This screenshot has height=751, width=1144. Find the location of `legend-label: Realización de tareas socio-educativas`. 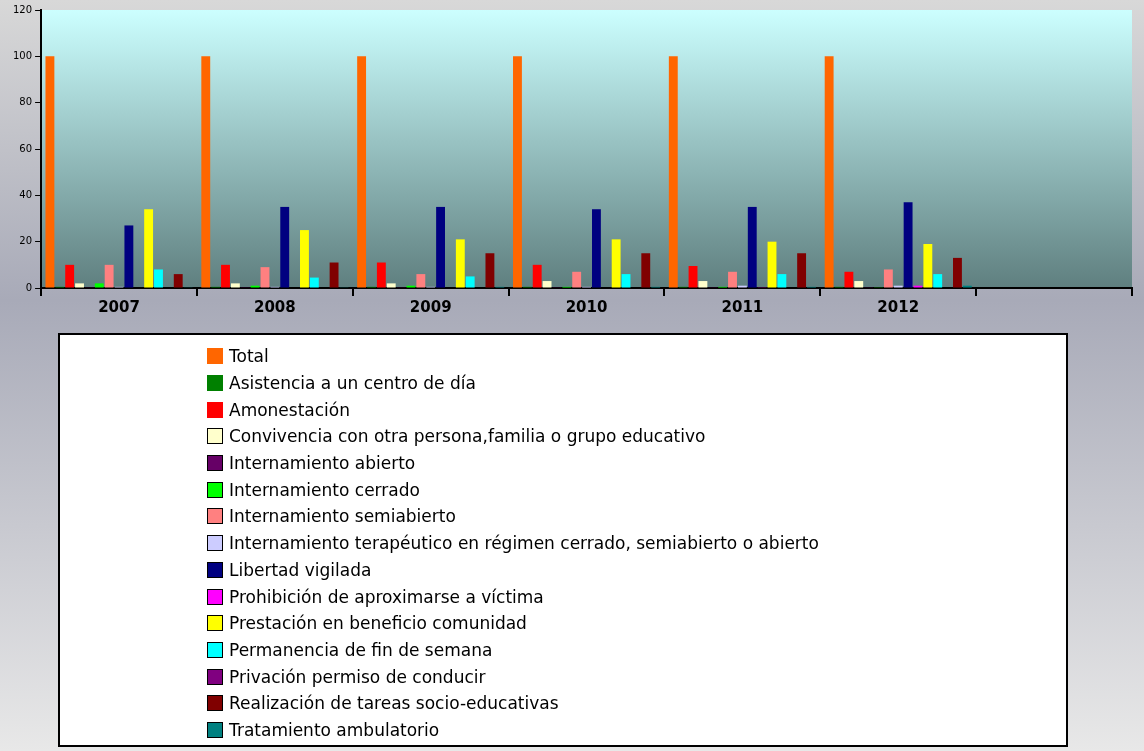

legend-label: Realización de tareas socio-educativas is located at coordinates (394, 703).